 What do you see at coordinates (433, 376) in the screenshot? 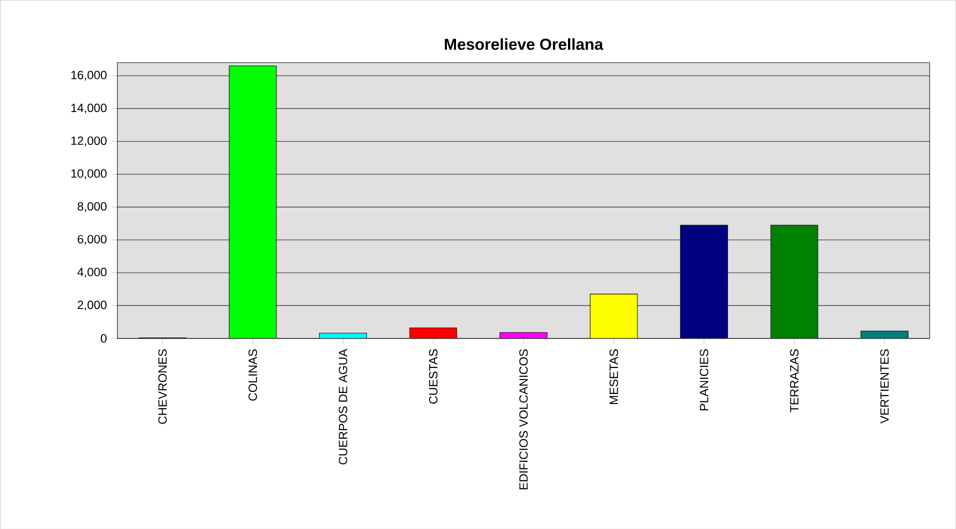
I see `x-tick-label: CUESTAS` at bounding box center [433, 376].